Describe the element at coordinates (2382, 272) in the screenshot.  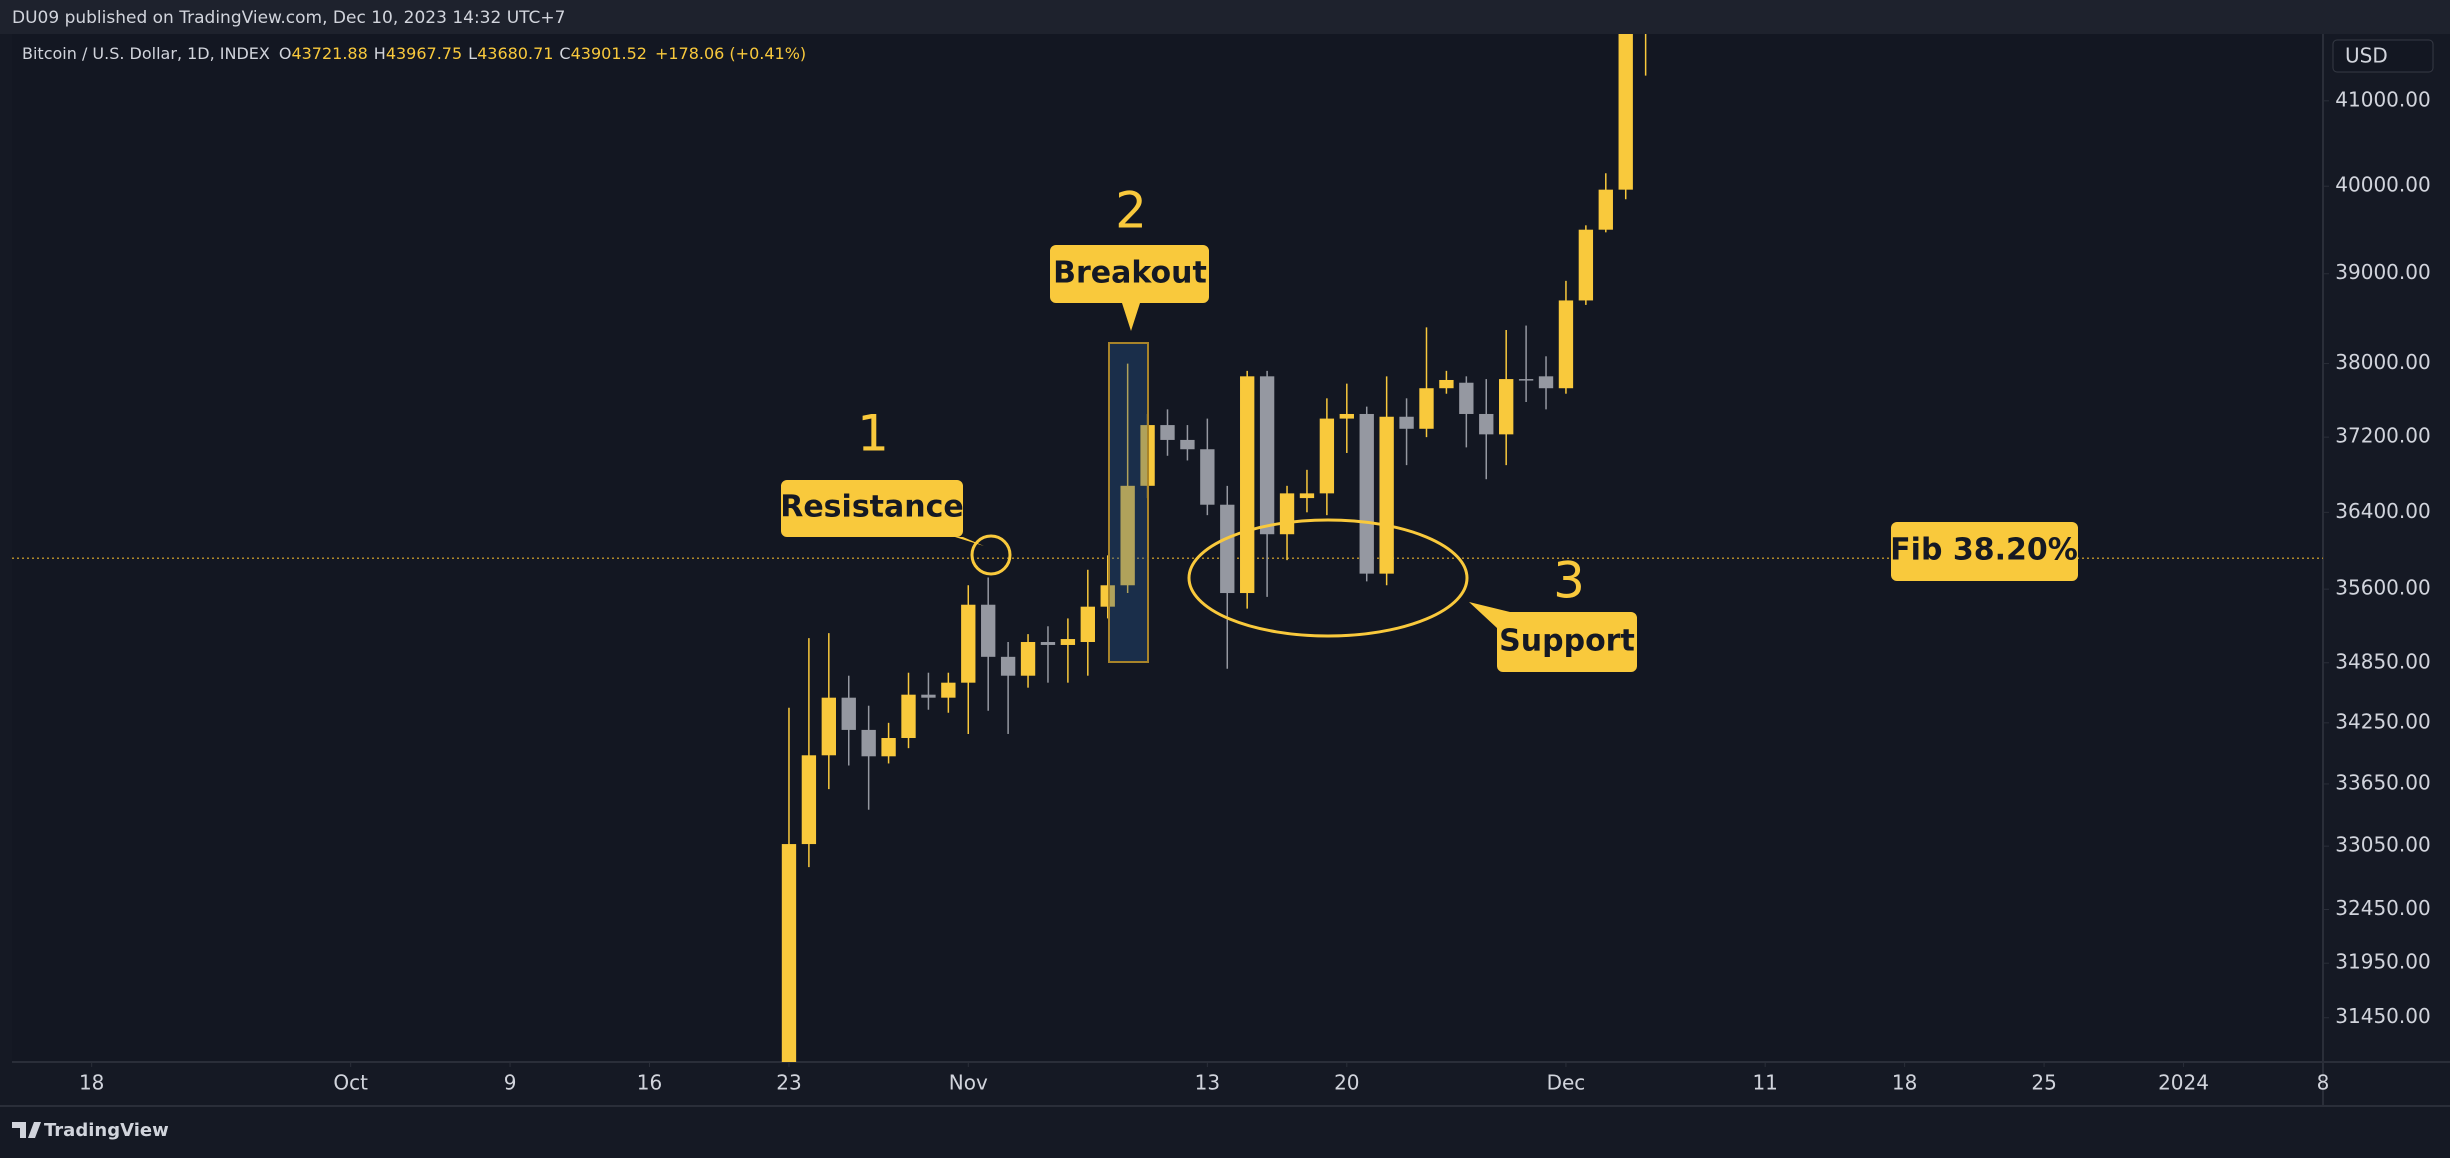
I see `y-tick-label: 39000.00` at that location.